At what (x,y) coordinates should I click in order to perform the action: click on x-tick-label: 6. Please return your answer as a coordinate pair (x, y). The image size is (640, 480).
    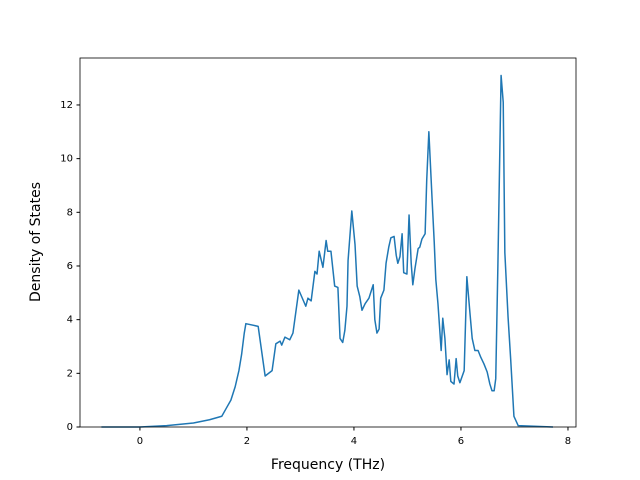
    Looking at the image, I should click on (461, 441).